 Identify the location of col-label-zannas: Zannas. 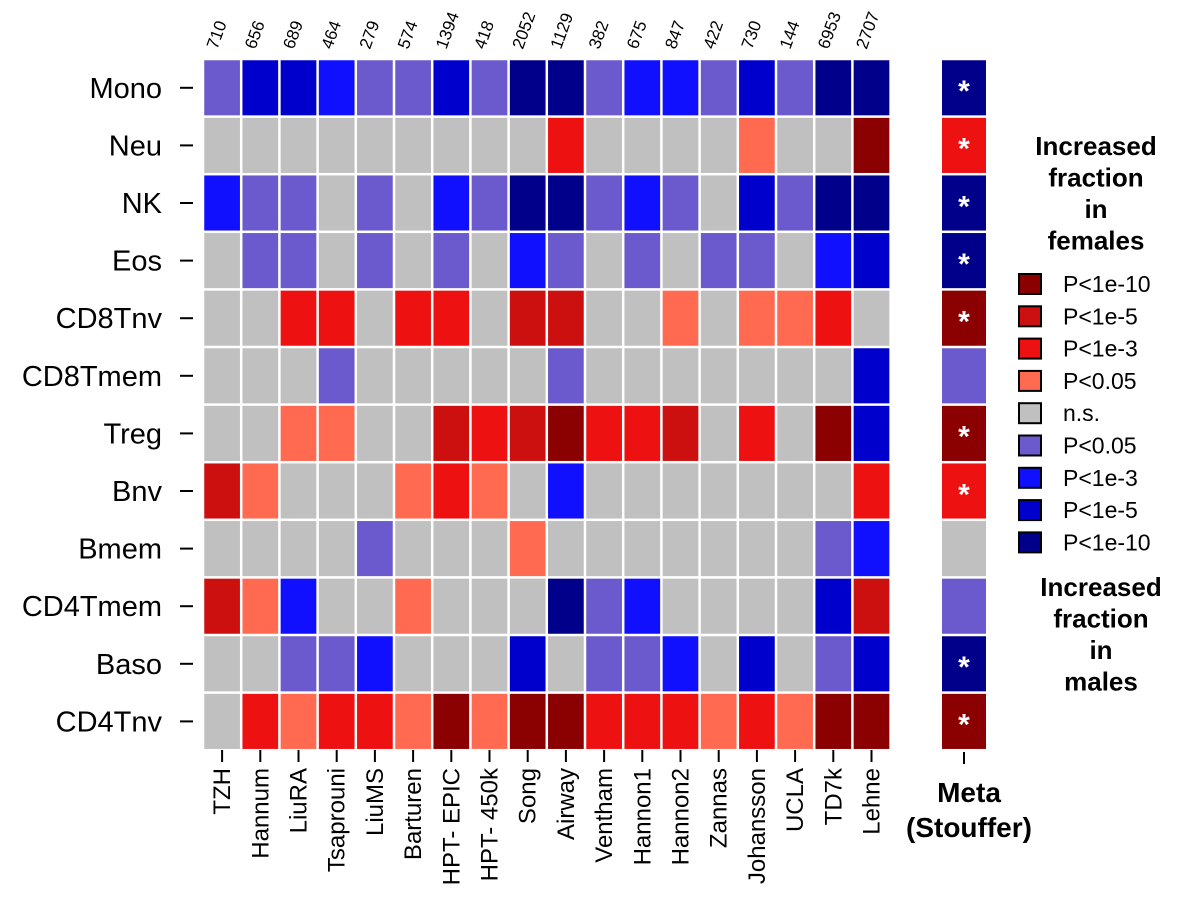
(719, 808).